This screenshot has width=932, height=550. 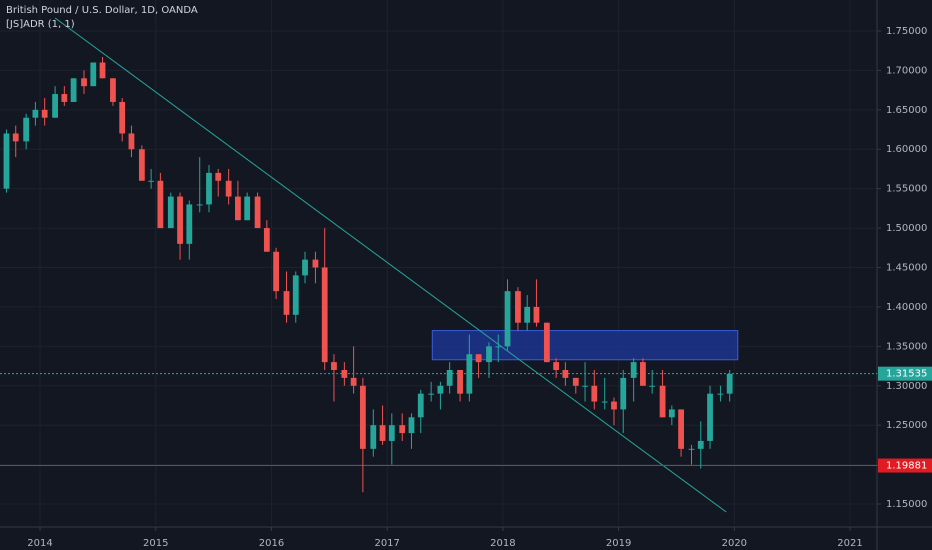 I want to click on y-tick-label: 1.25000, so click(x=906, y=425).